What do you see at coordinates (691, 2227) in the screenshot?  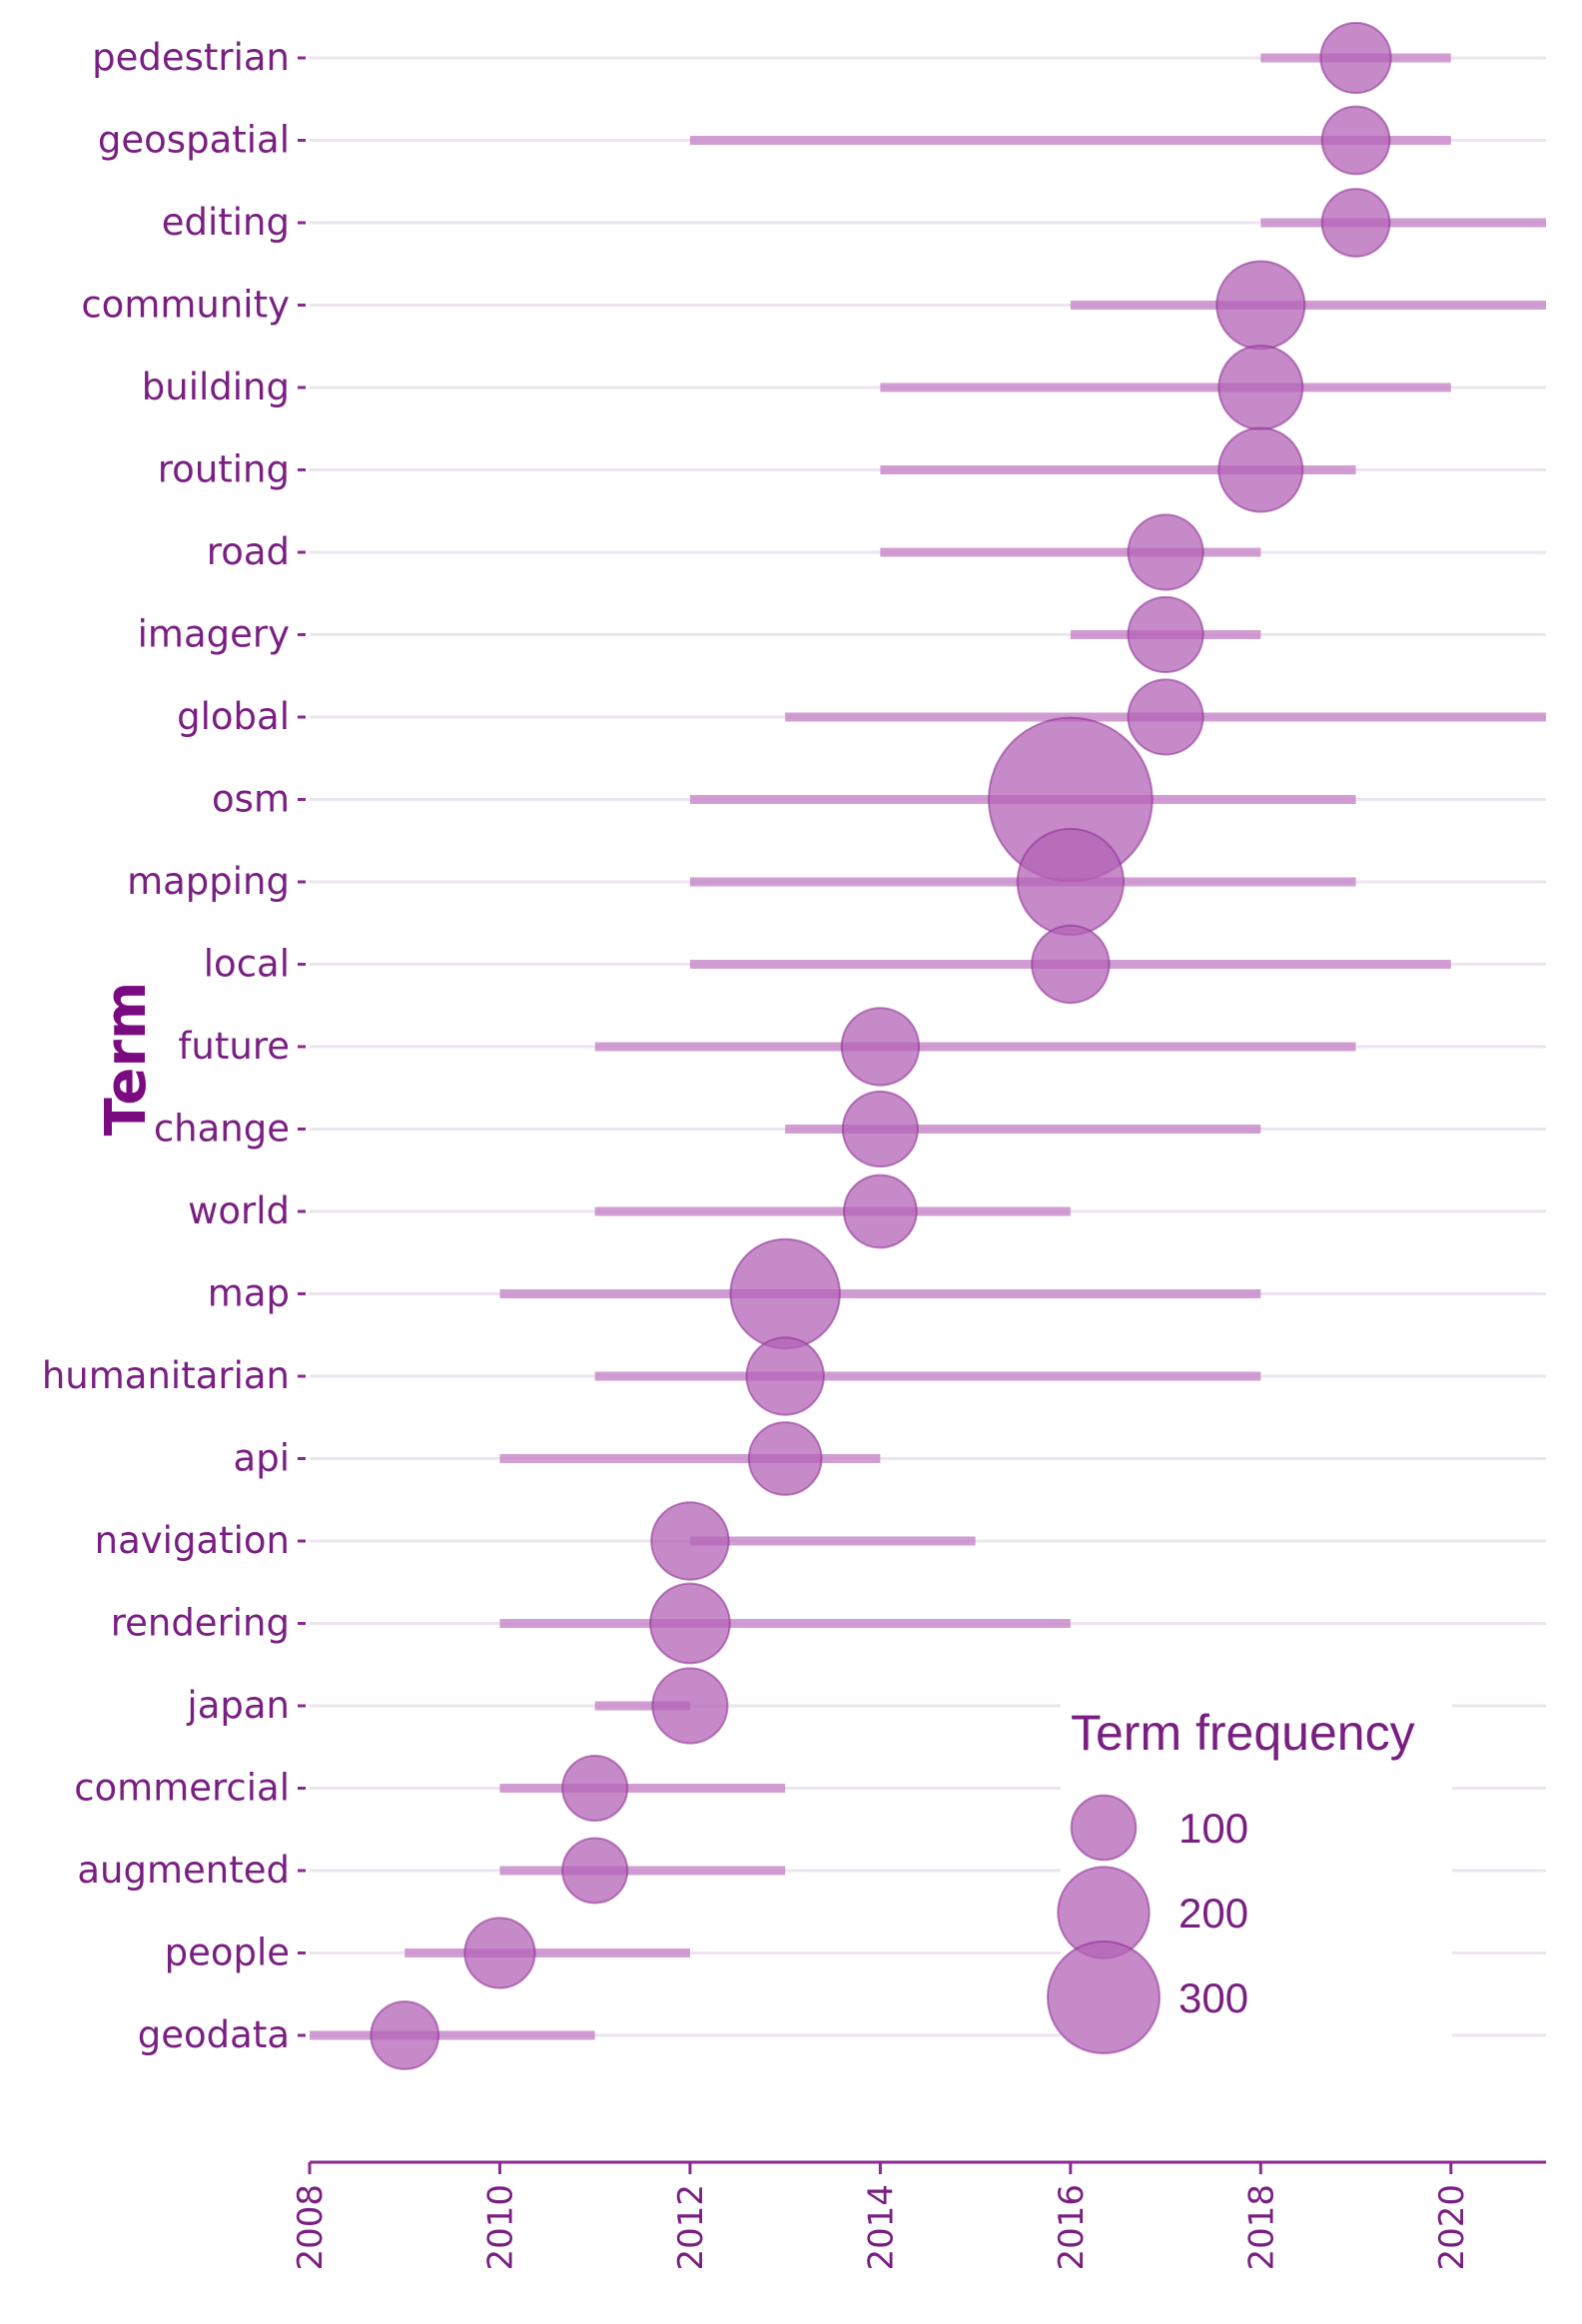 I see `x-tick-label: 2012` at bounding box center [691, 2227].